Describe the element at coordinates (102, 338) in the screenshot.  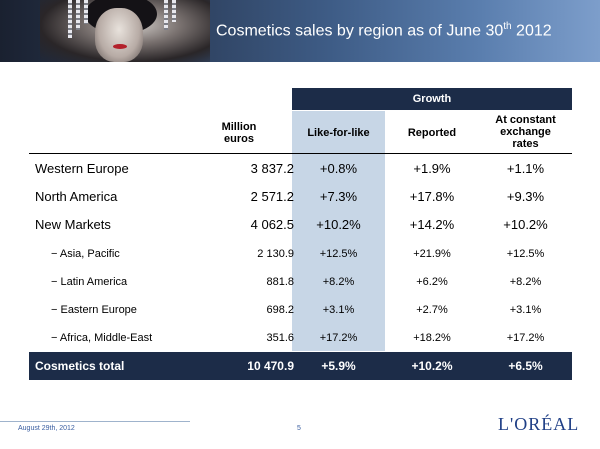
I see `row-label: − Africa, Middle-East` at that location.